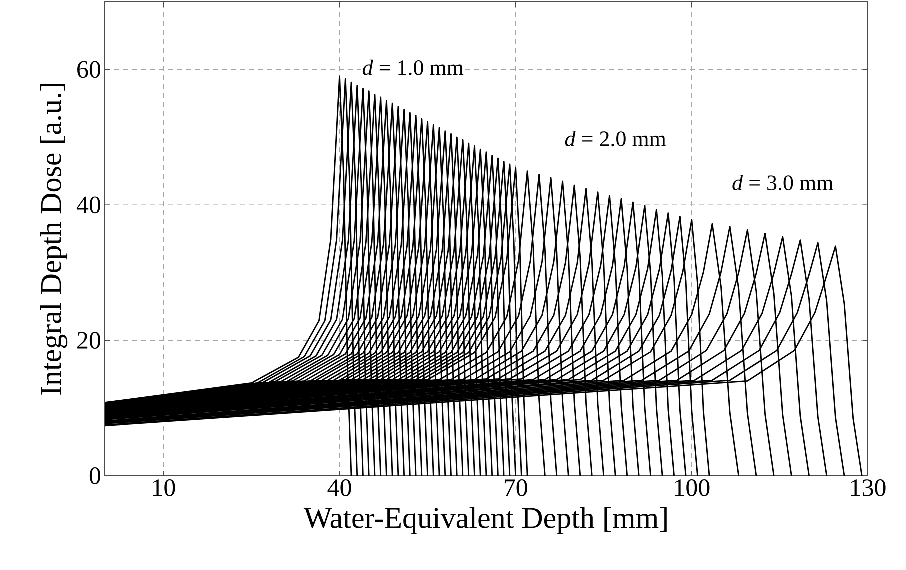  I want to click on annotation: d = 2.0 mm, so click(615, 138).